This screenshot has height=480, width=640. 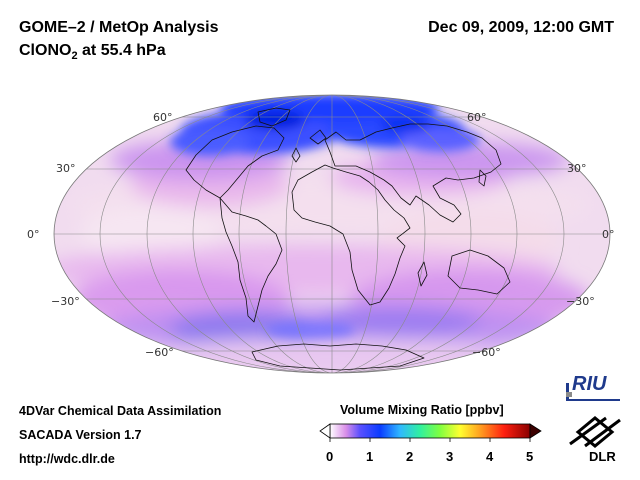 What do you see at coordinates (120, 411) in the screenshot?
I see `footer-method: 4DVar Chemical Data Assimilation` at bounding box center [120, 411].